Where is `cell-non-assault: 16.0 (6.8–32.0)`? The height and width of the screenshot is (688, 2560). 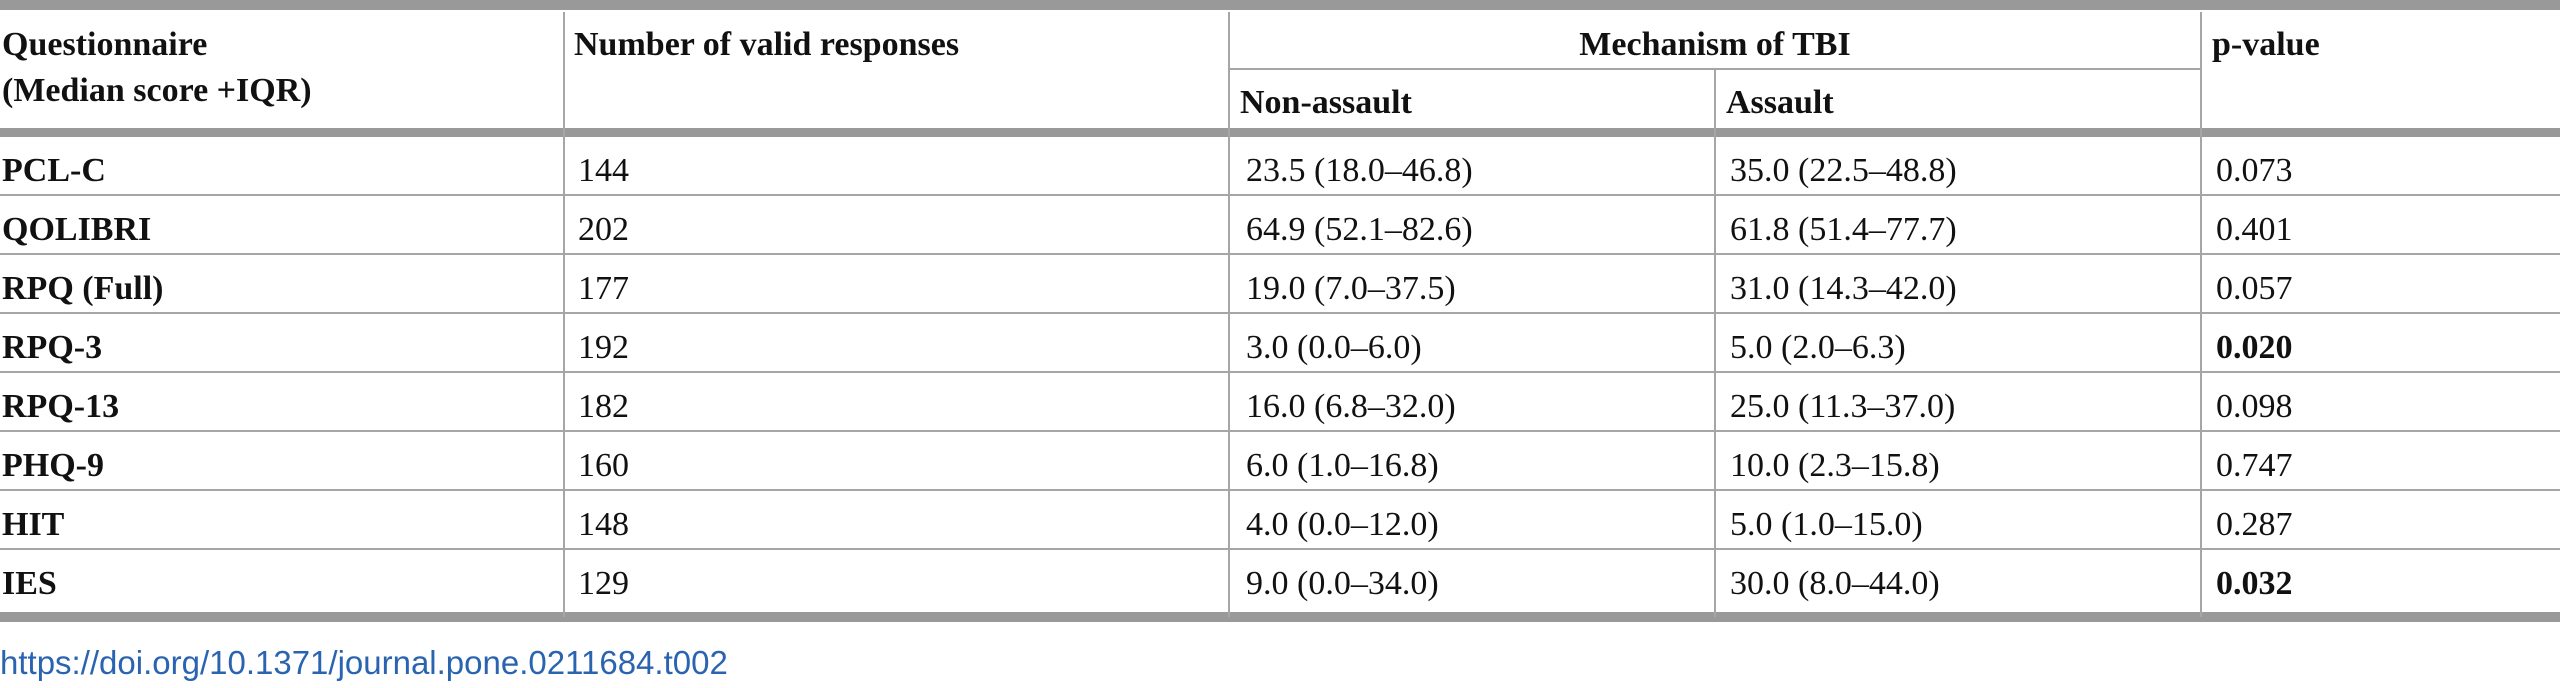
cell-non-assault: 16.0 (6.8–32.0) is located at coordinates (1351, 406).